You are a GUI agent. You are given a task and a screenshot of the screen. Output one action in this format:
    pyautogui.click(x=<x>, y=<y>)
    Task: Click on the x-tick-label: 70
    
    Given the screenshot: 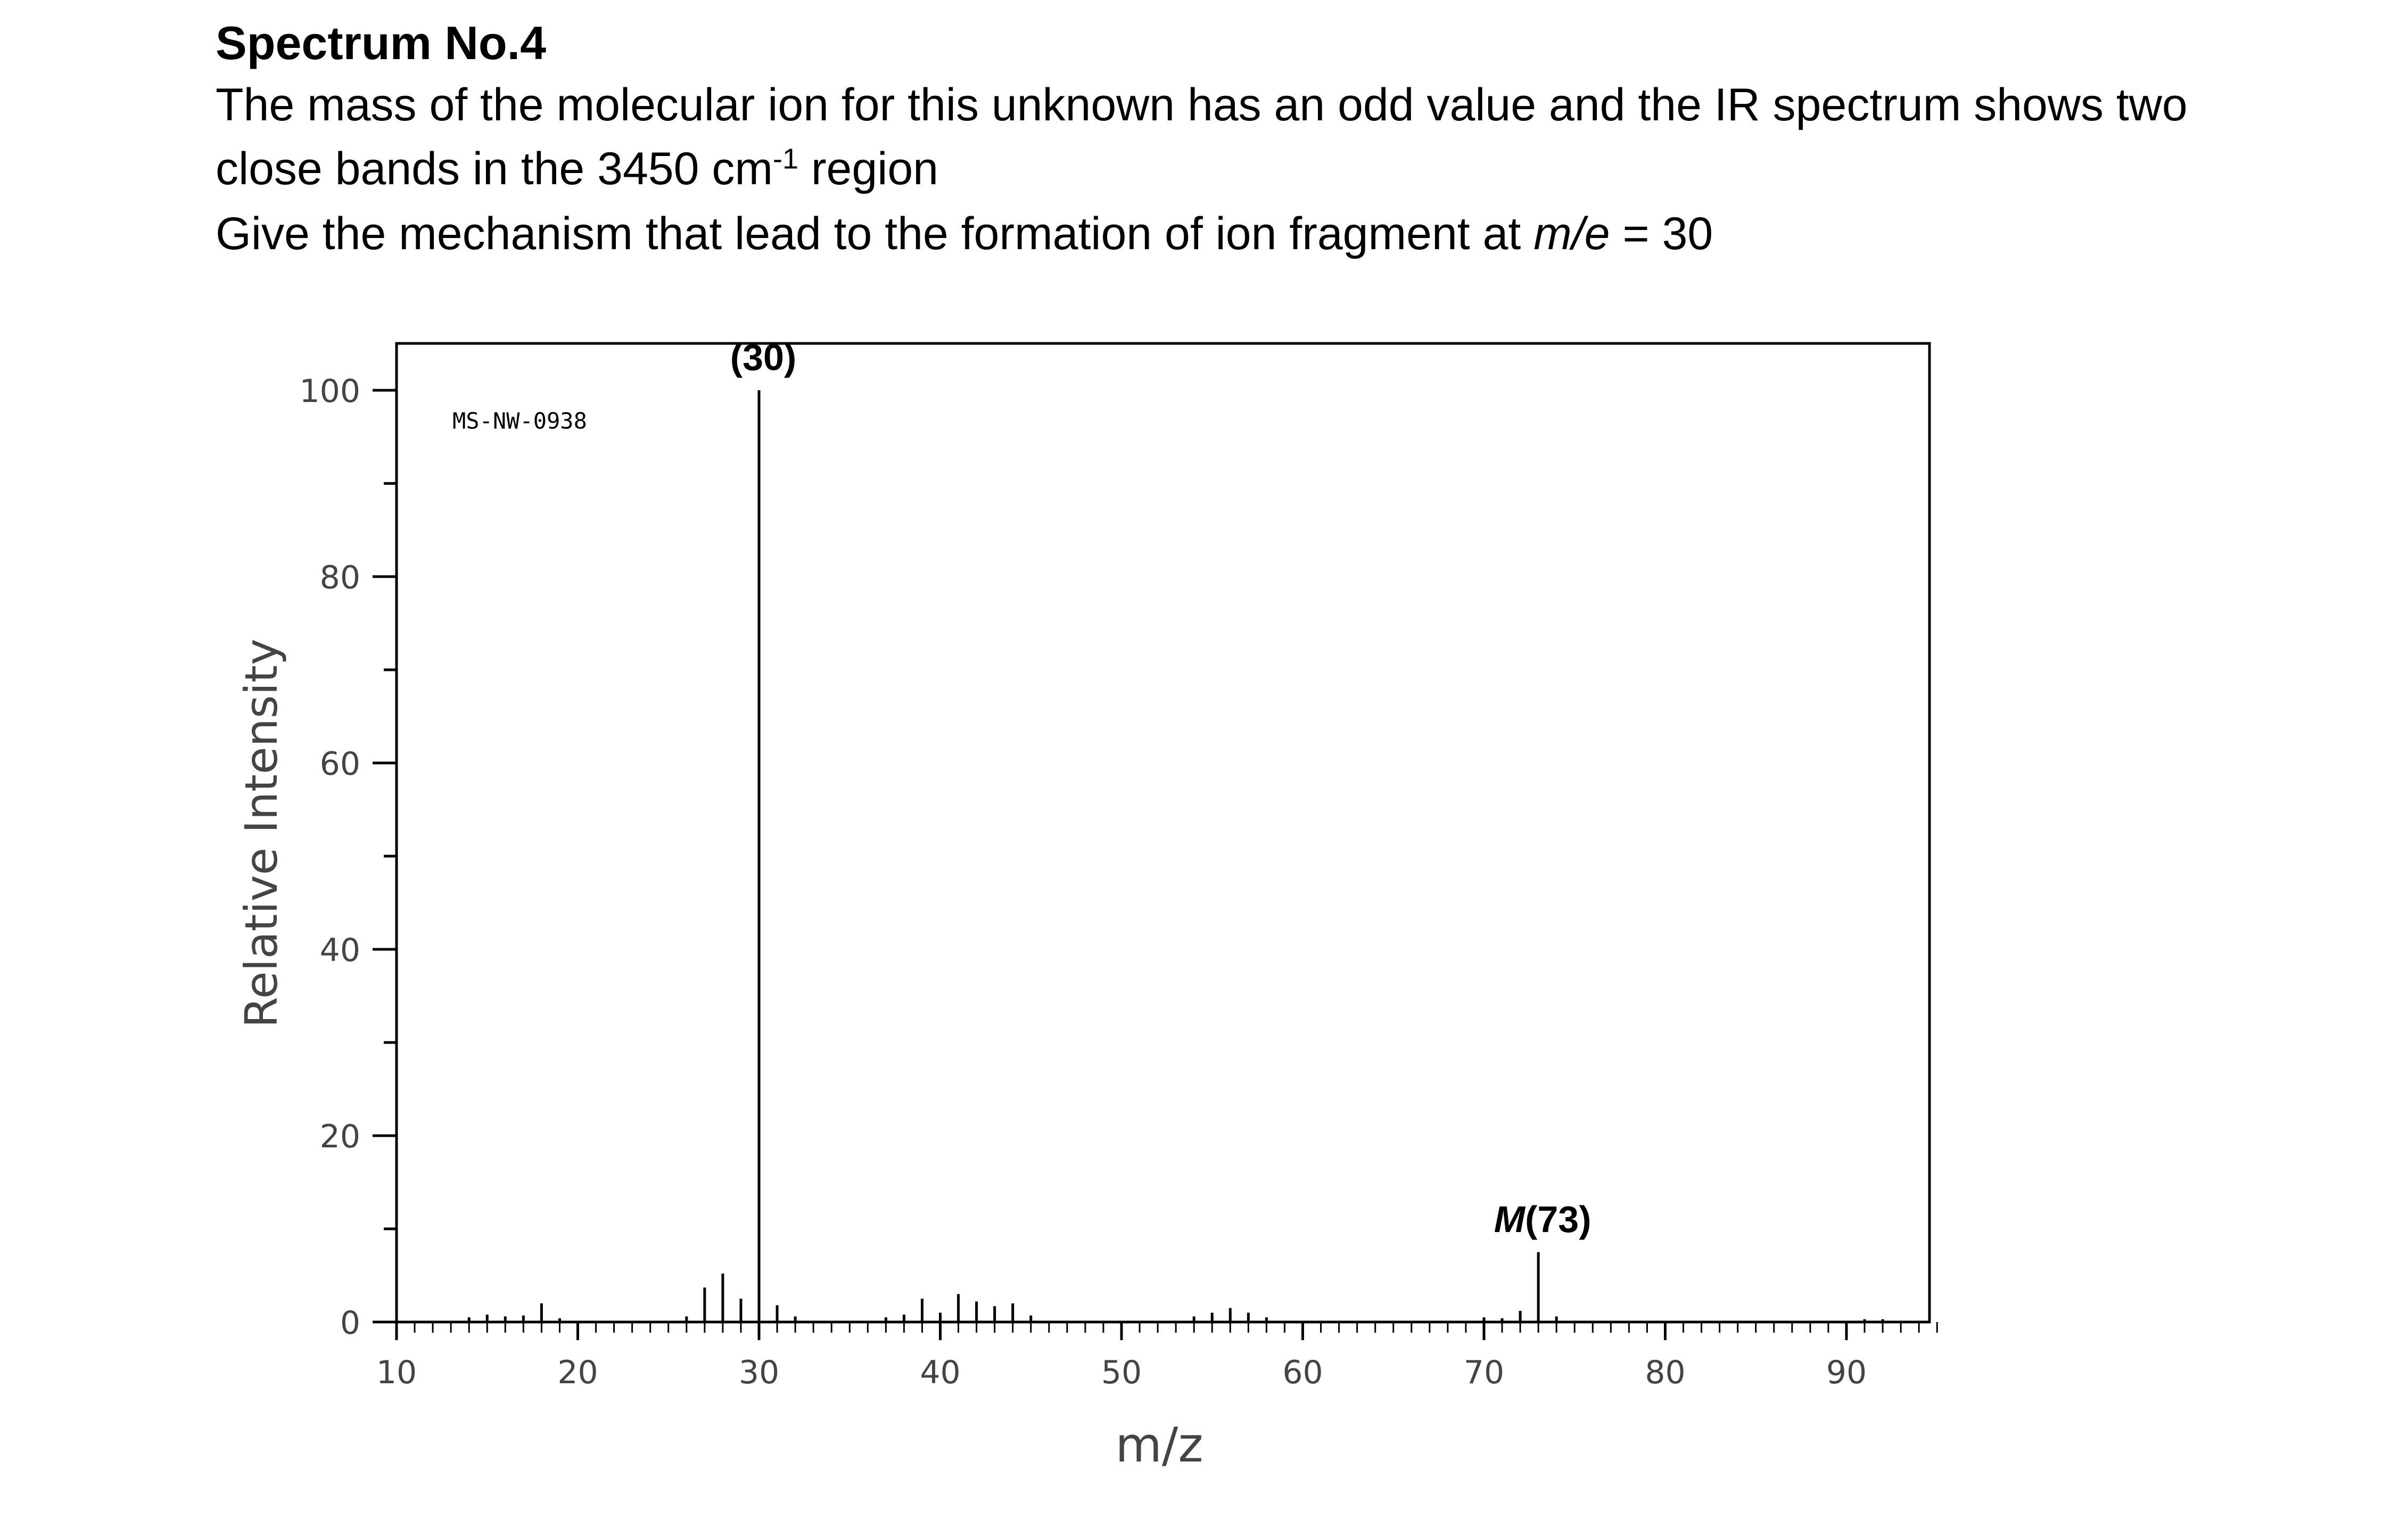 What is the action you would take?
    pyautogui.click(x=1484, y=1372)
    